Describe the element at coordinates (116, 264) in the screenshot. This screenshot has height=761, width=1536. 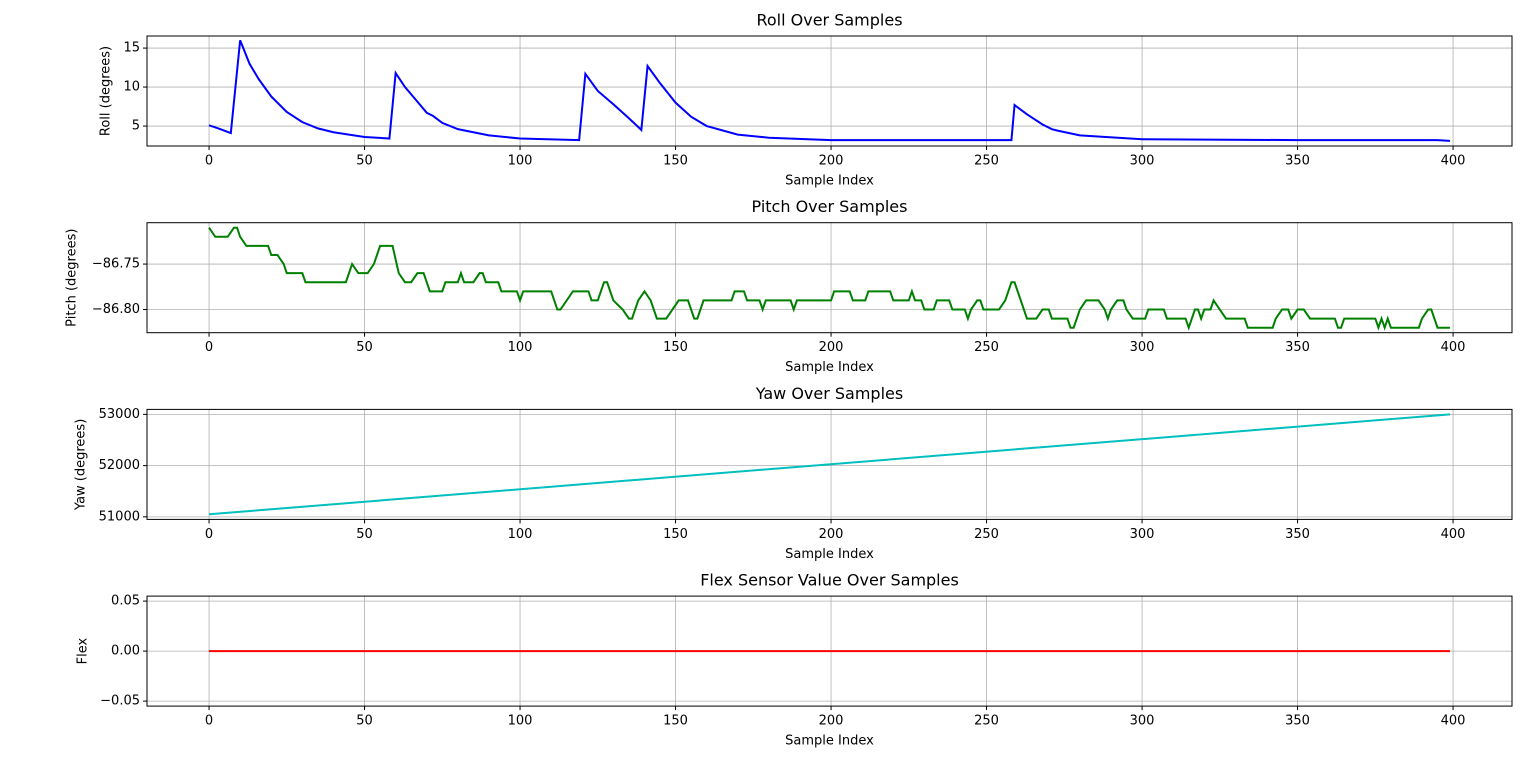
I see `y-tick-label: −86.75` at that location.